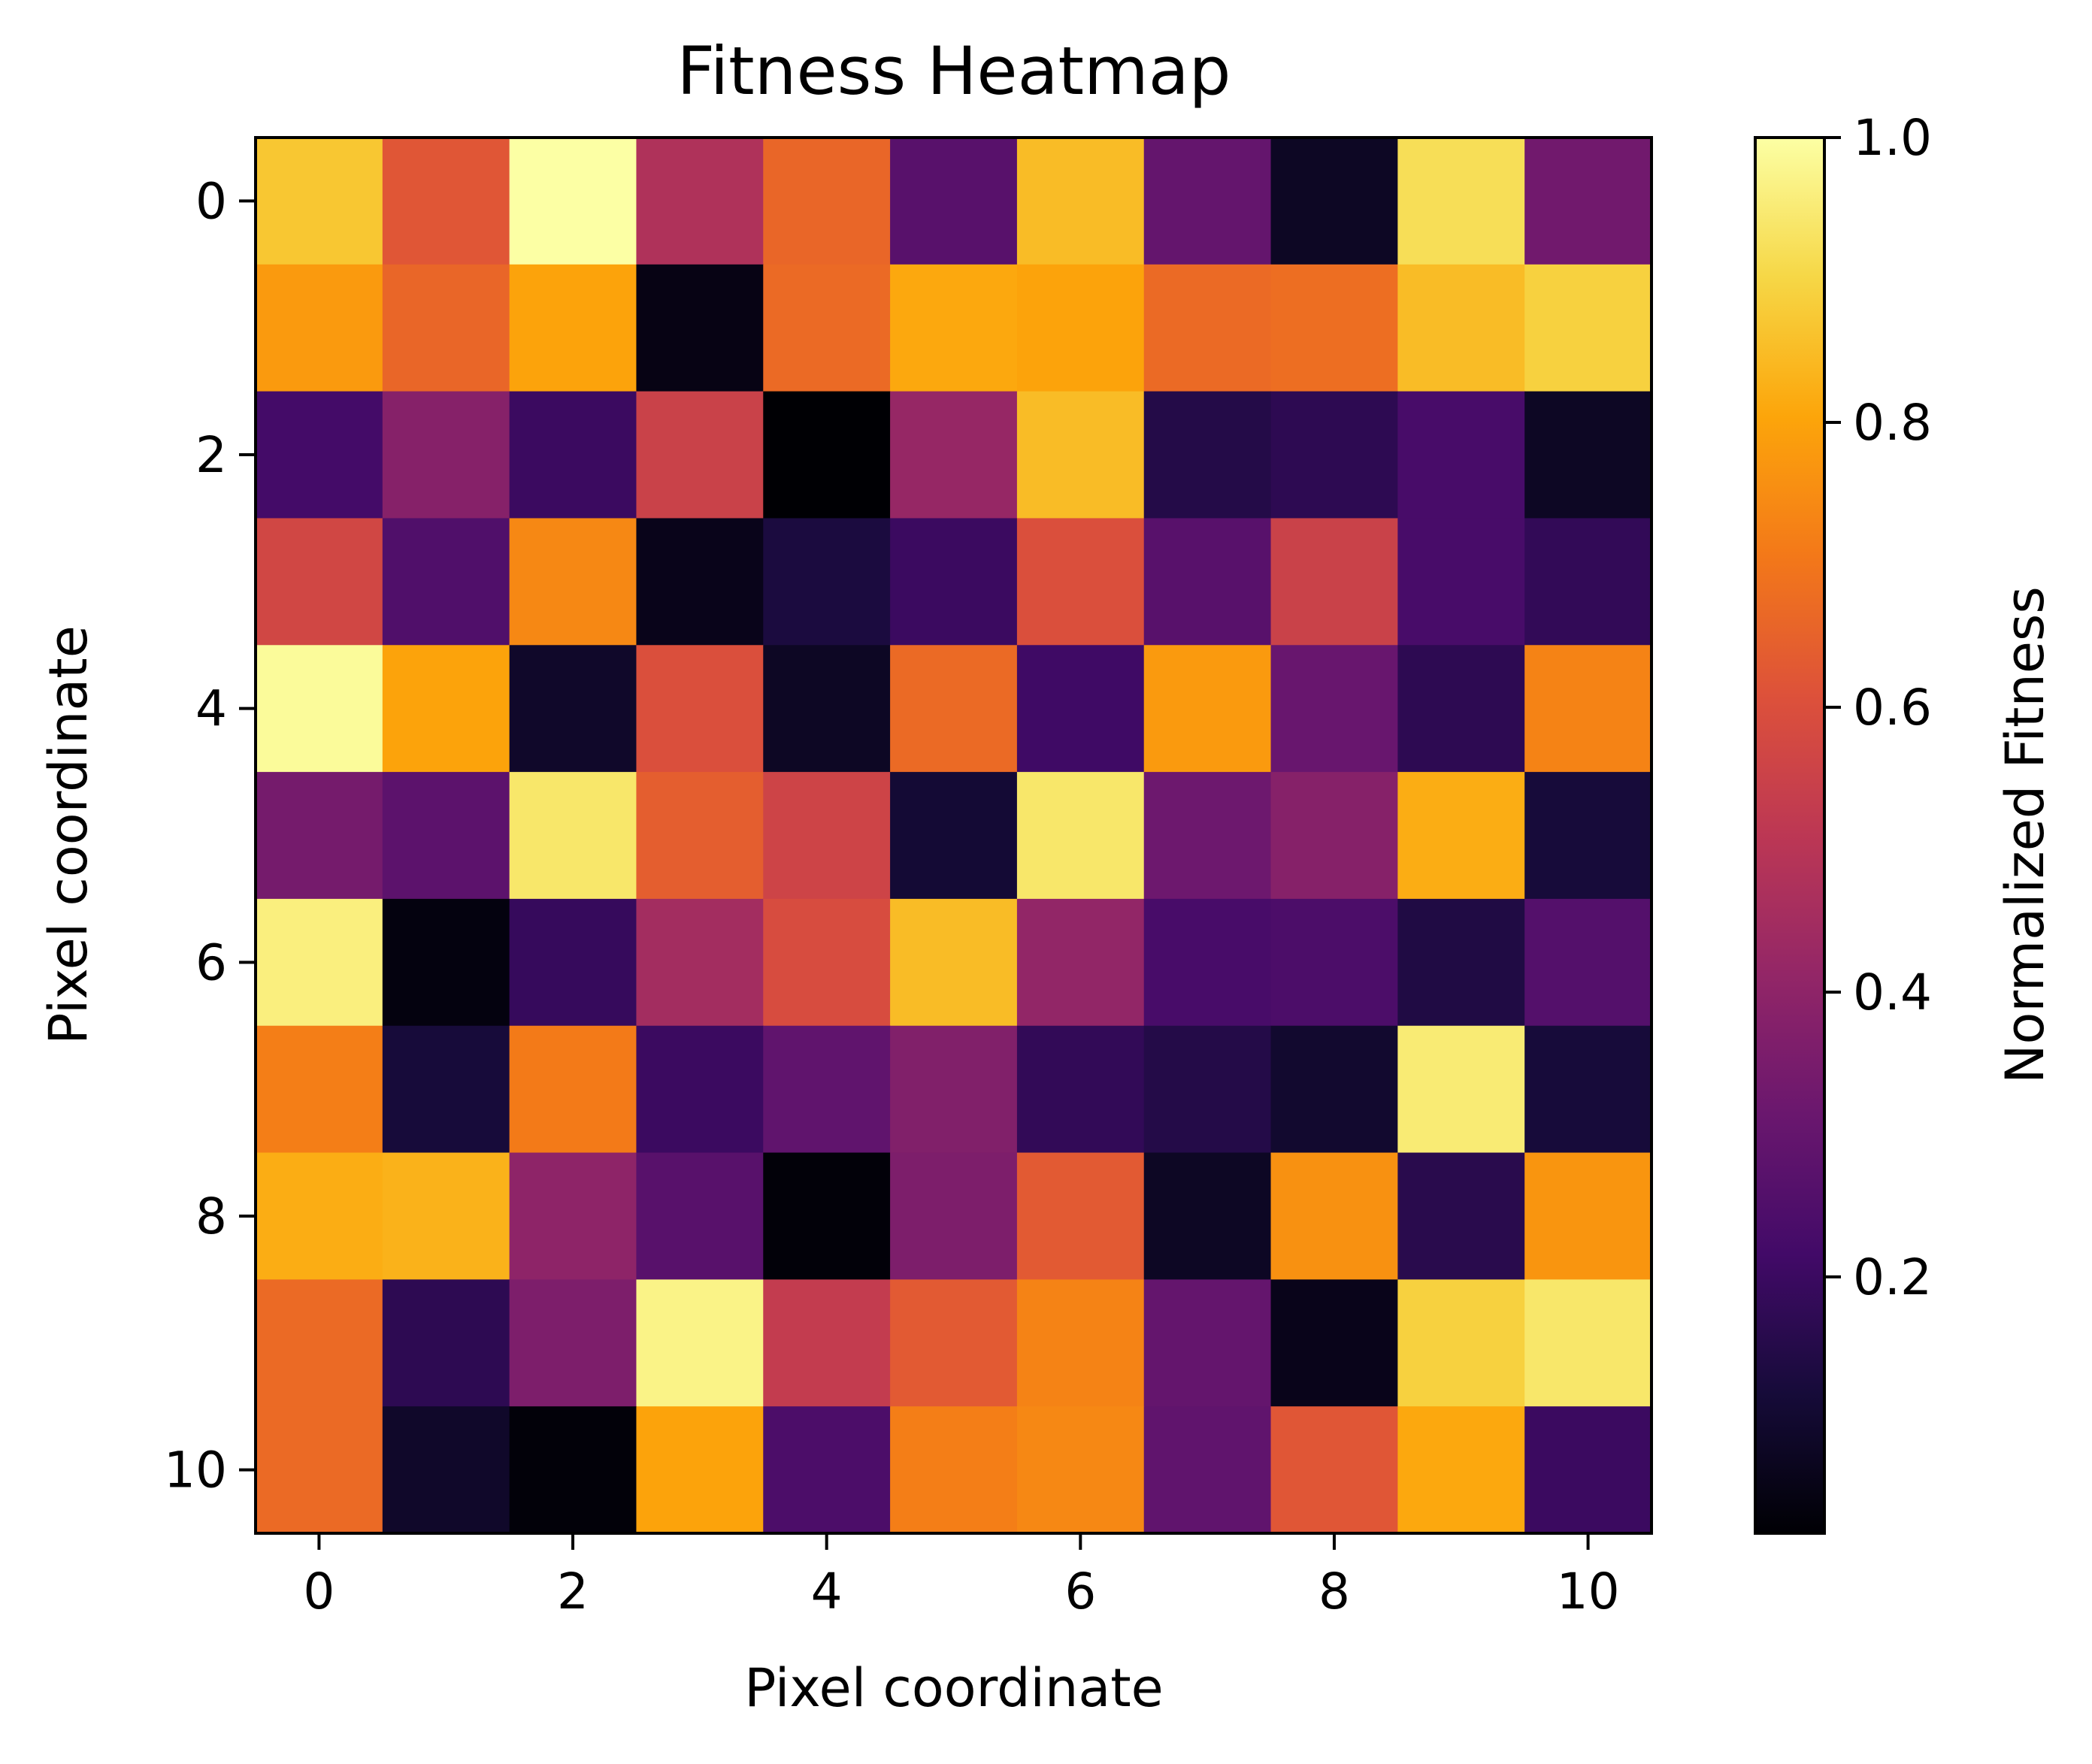  I want to click on heatmap-cell-r6-c2, so click(573, 962).